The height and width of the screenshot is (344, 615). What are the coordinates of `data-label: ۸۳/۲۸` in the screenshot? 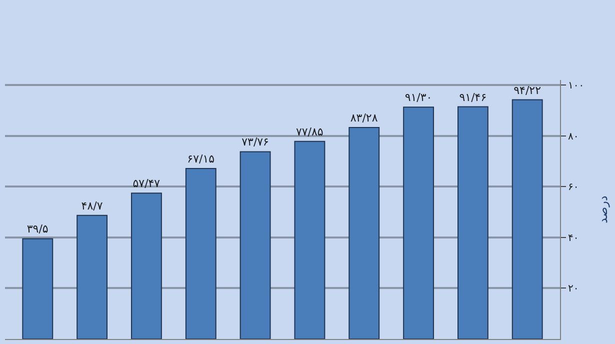 It's located at (364, 118).